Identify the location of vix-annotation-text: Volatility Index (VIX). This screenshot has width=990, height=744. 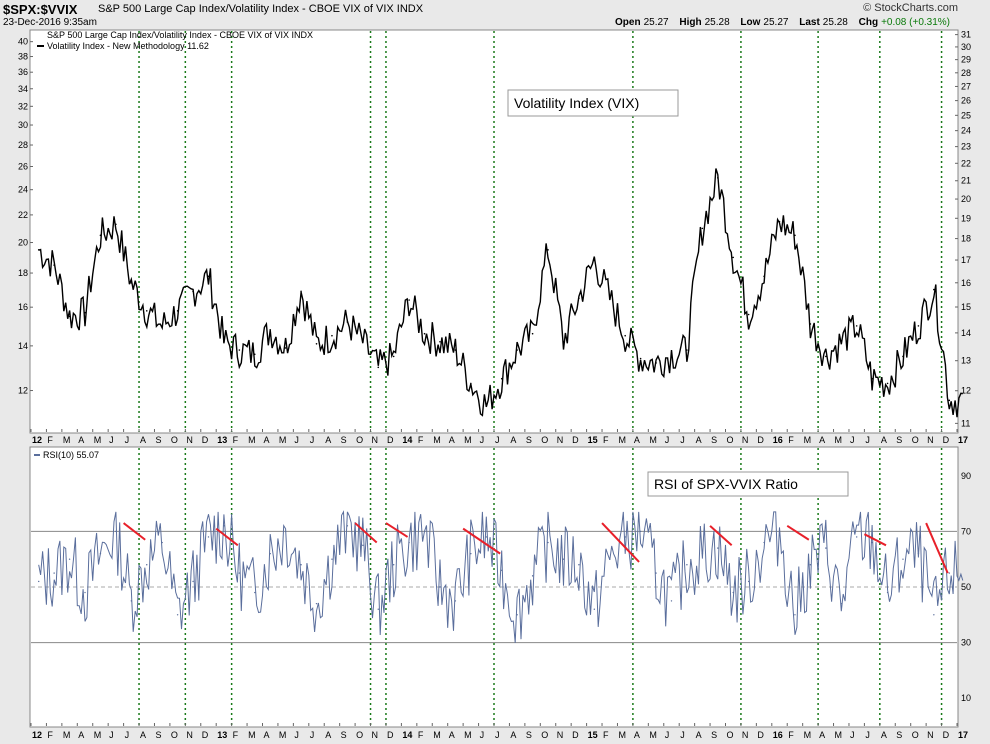
(576, 103).